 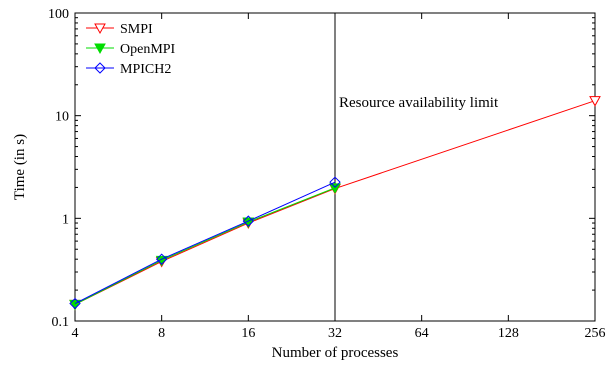 What do you see at coordinates (595, 101) in the screenshot?
I see `data-point-smpi` at bounding box center [595, 101].